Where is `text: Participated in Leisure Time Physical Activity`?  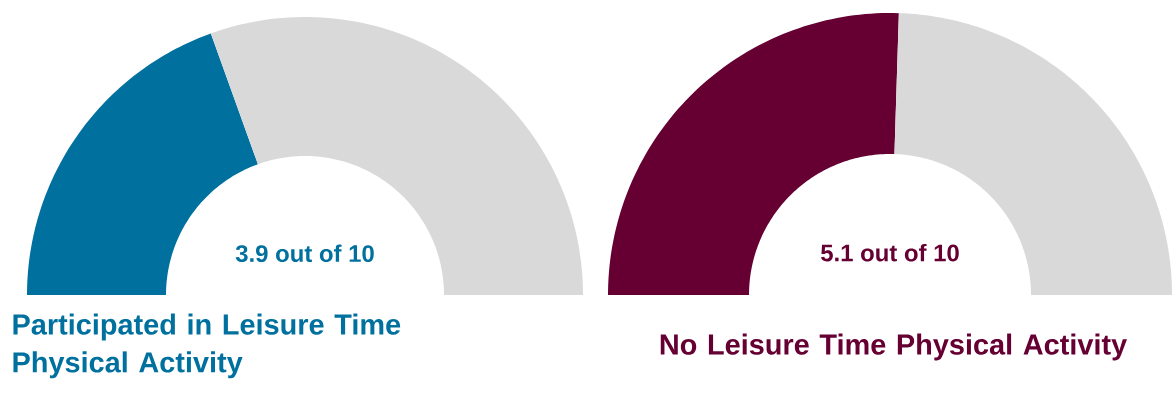 text: Participated in Leisure Time Physical Activity is located at coordinates (207, 346).